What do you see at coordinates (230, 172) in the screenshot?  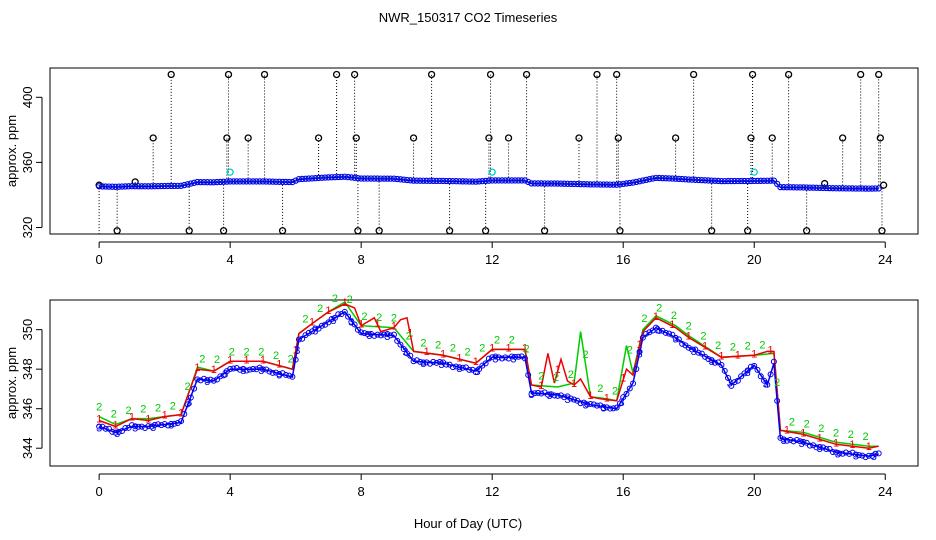 I see `top-flagged-point` at bounding box center [230, 172].